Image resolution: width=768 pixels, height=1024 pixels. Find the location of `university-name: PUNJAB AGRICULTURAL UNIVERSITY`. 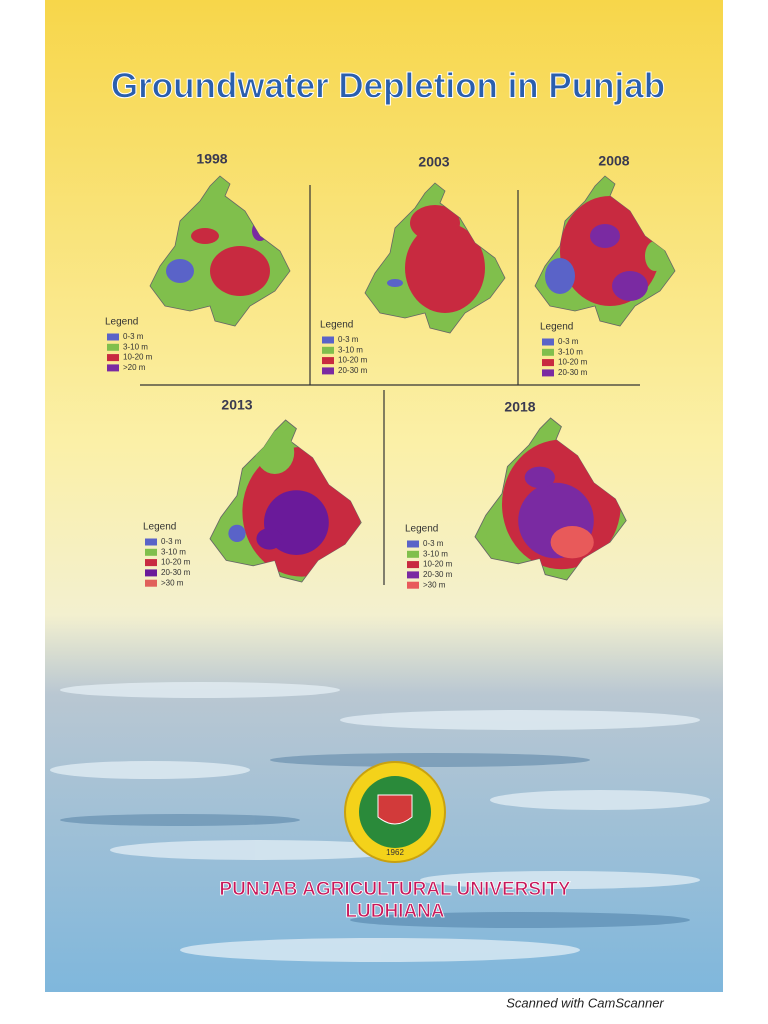

university-name: PUNJAB AGRICULTURAL UNIVERSITY is located at coordinates (394, 889).